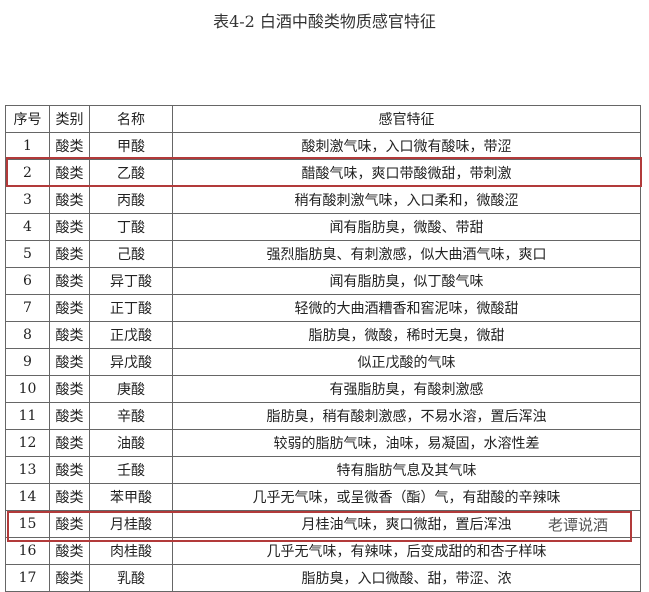  I want to click on table-title: 表4-2 白酒中酸类物质感官特征, so click(324, 21).